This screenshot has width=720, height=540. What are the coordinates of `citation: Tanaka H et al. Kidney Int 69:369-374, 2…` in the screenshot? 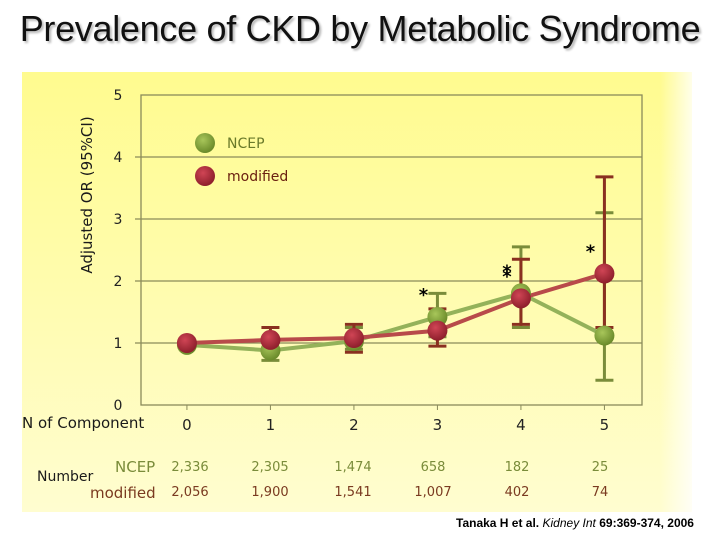 It's located at (575, 523).